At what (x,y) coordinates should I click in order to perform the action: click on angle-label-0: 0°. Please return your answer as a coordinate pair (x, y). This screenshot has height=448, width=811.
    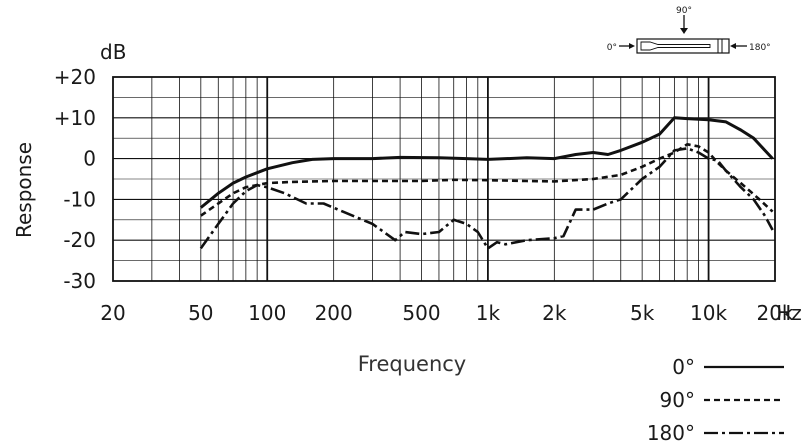
    Looking at the image, I should click on (612, 48).